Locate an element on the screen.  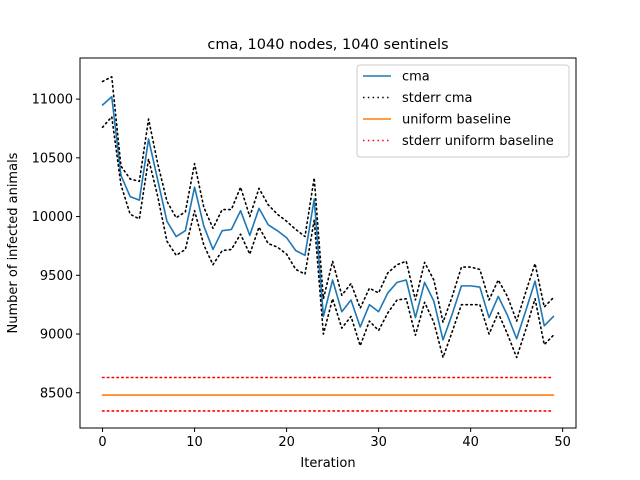
legend-box is located at coordinates (463, 111).